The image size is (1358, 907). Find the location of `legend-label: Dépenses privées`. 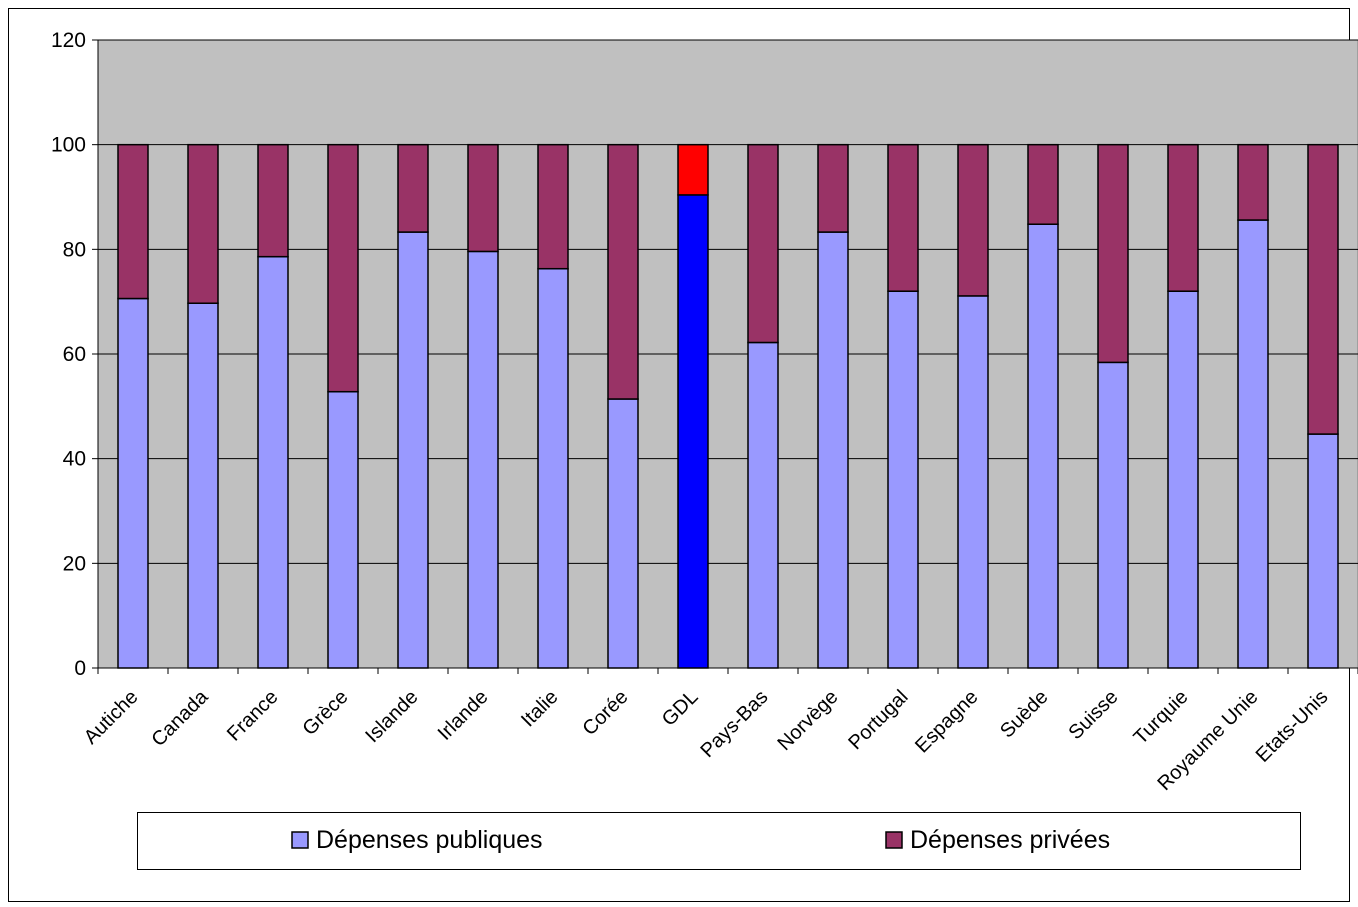

legend-label: Dépenses privées is located at coordinates (1010, 840).